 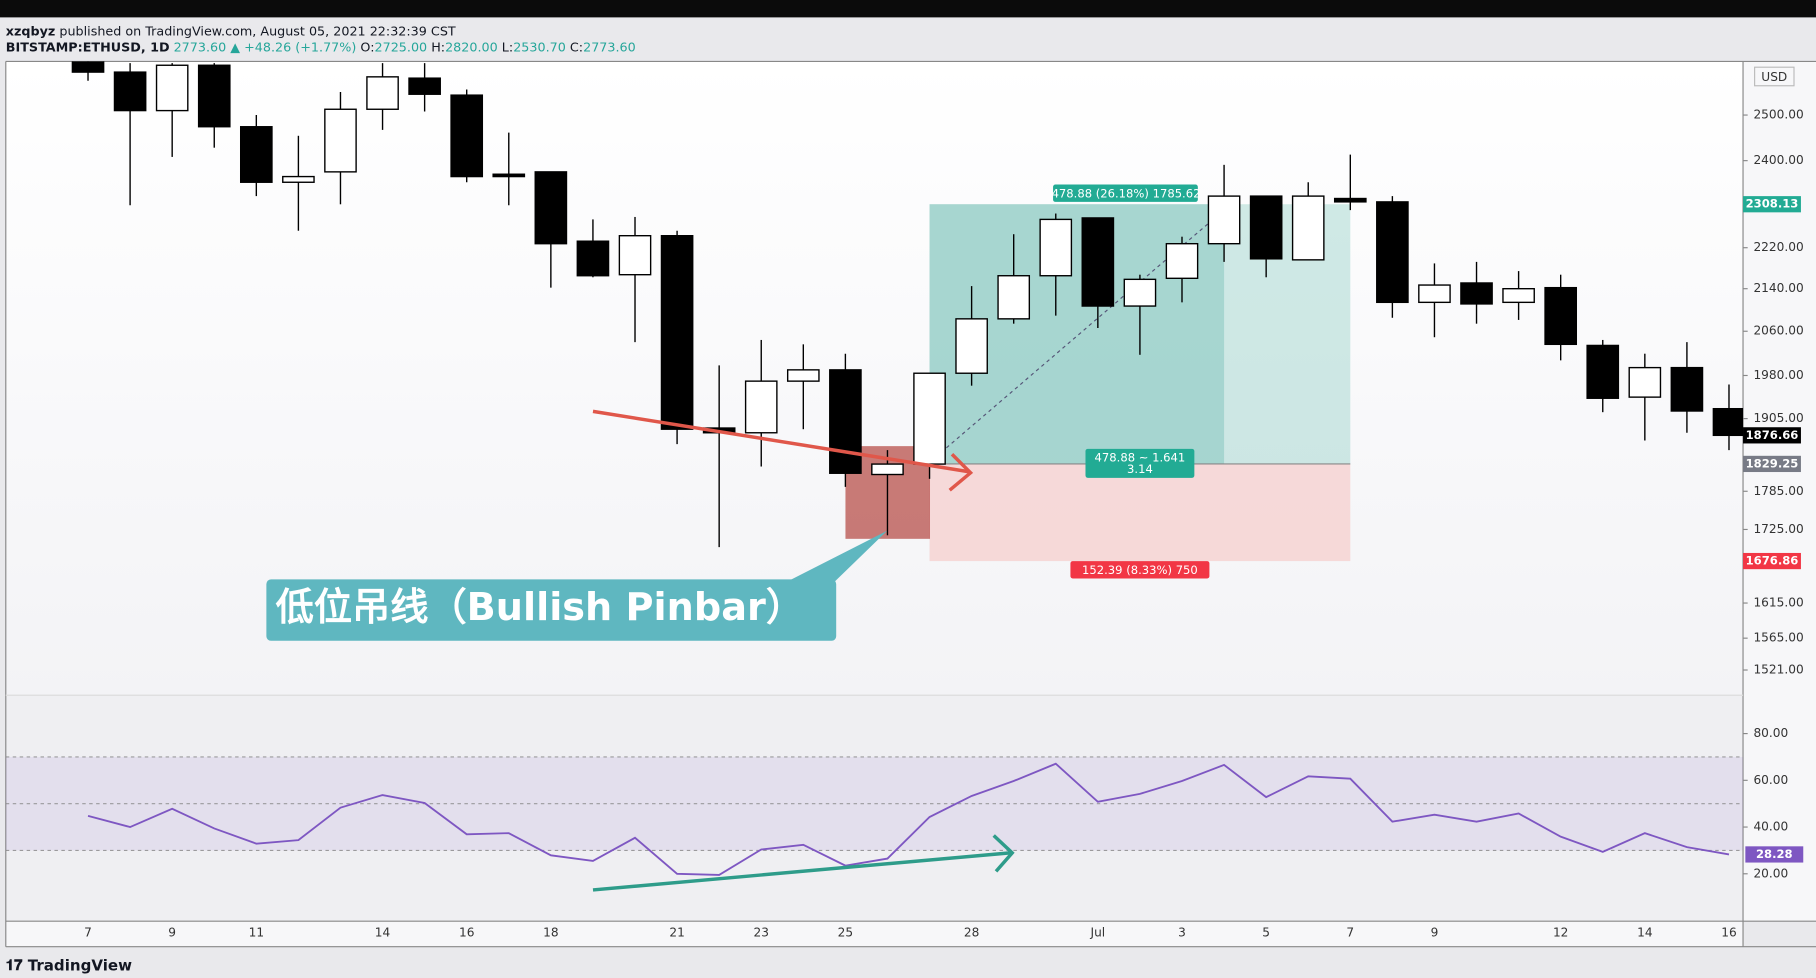 I want to click on author: xzqbyz, so click(x=31, y=31).